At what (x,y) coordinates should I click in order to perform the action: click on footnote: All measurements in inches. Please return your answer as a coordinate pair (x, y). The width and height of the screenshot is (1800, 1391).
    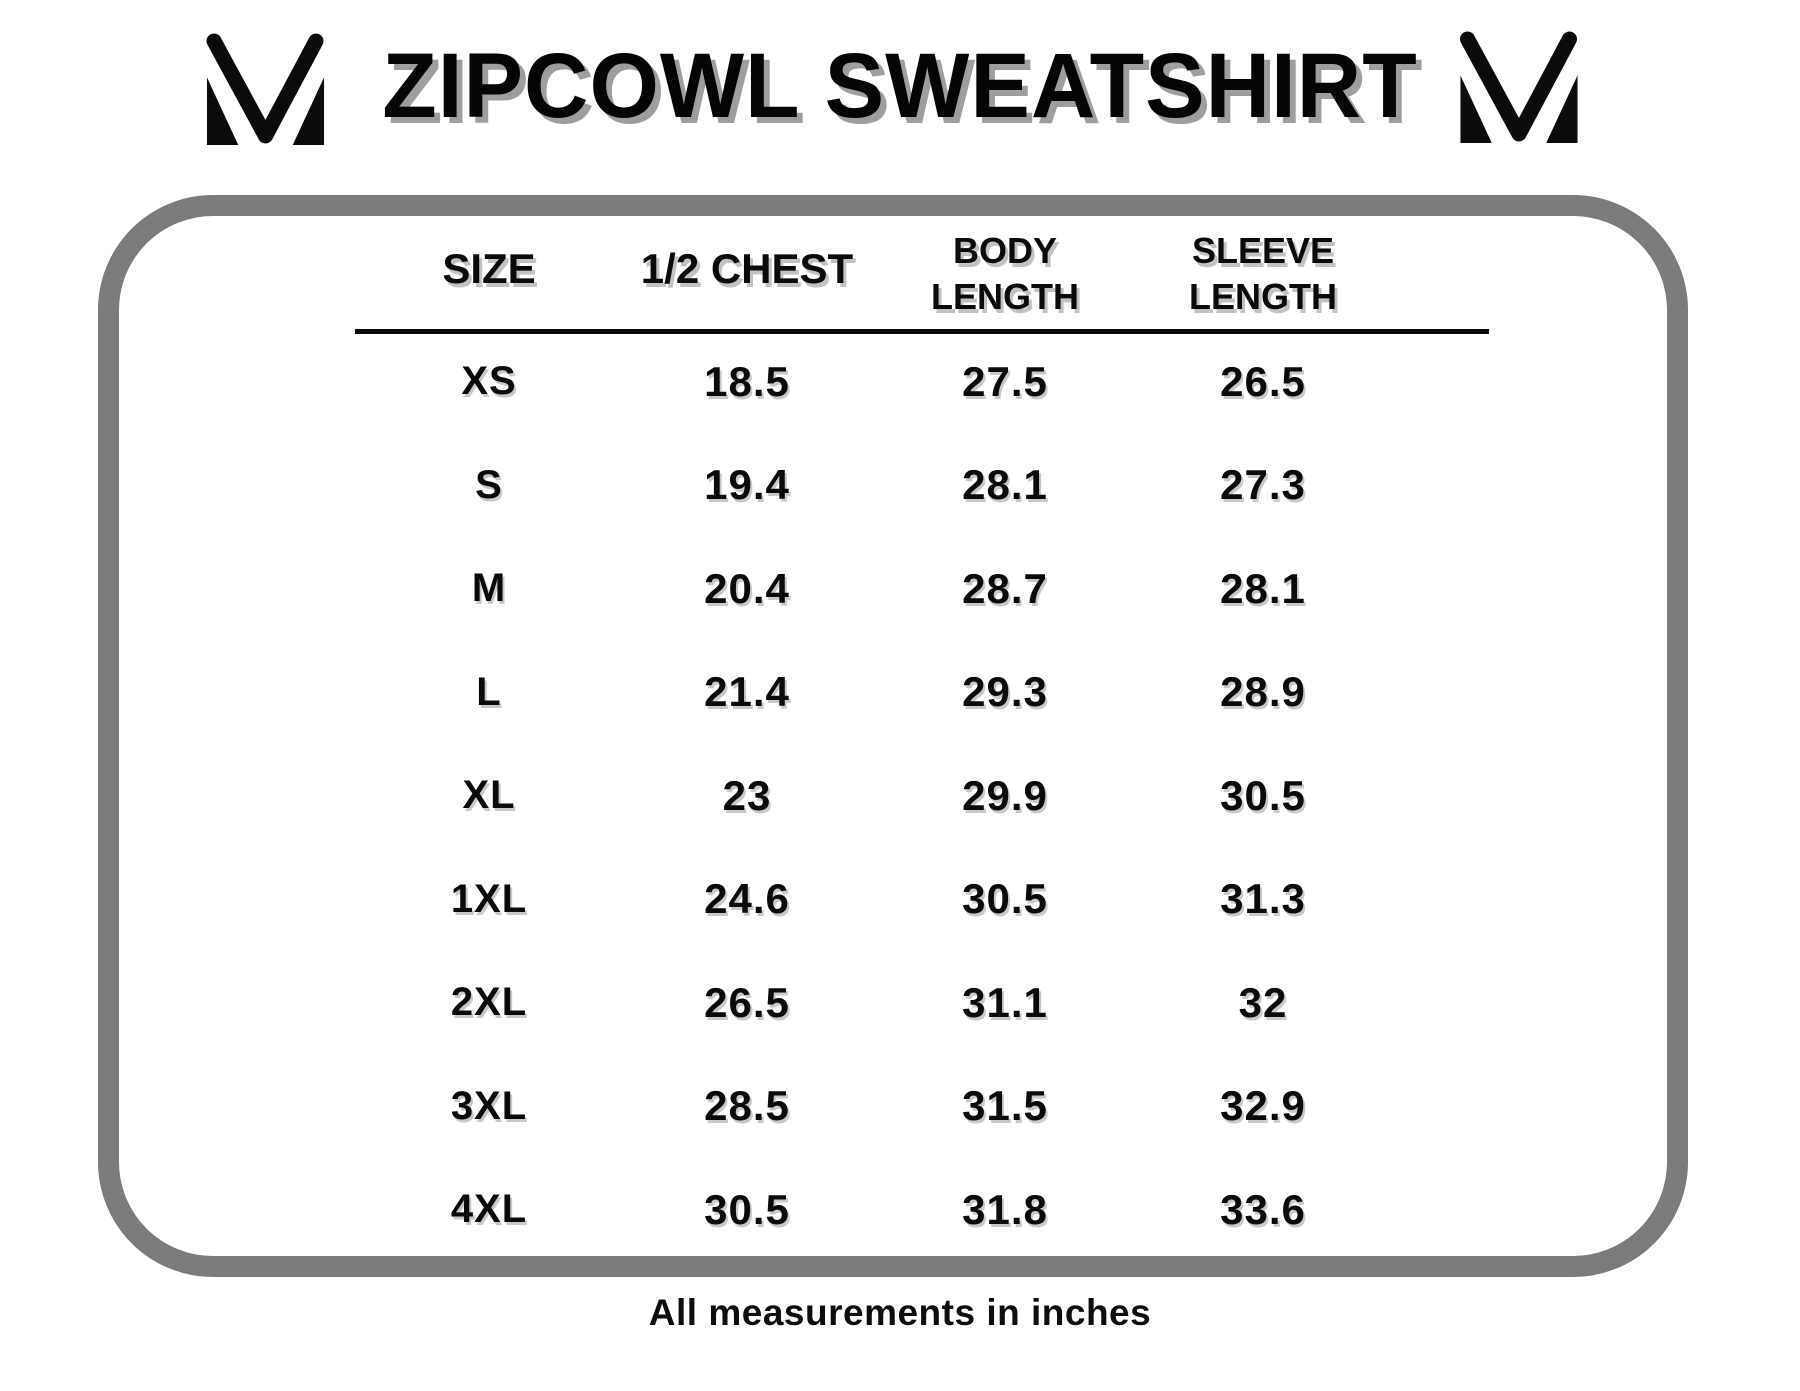
    Looking at the image, I should click on (900, 1312).